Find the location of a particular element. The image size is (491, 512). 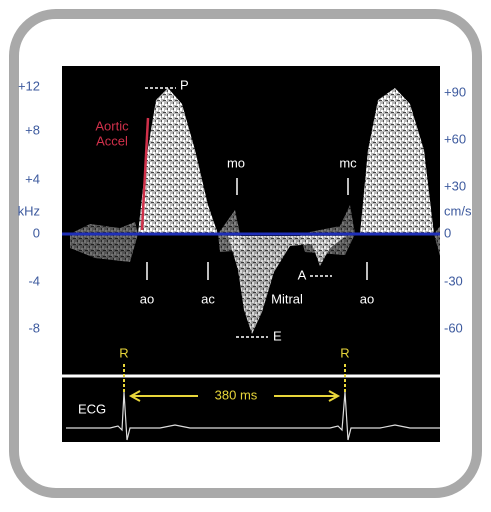

interval-bg is located at coordinates (236, 396).